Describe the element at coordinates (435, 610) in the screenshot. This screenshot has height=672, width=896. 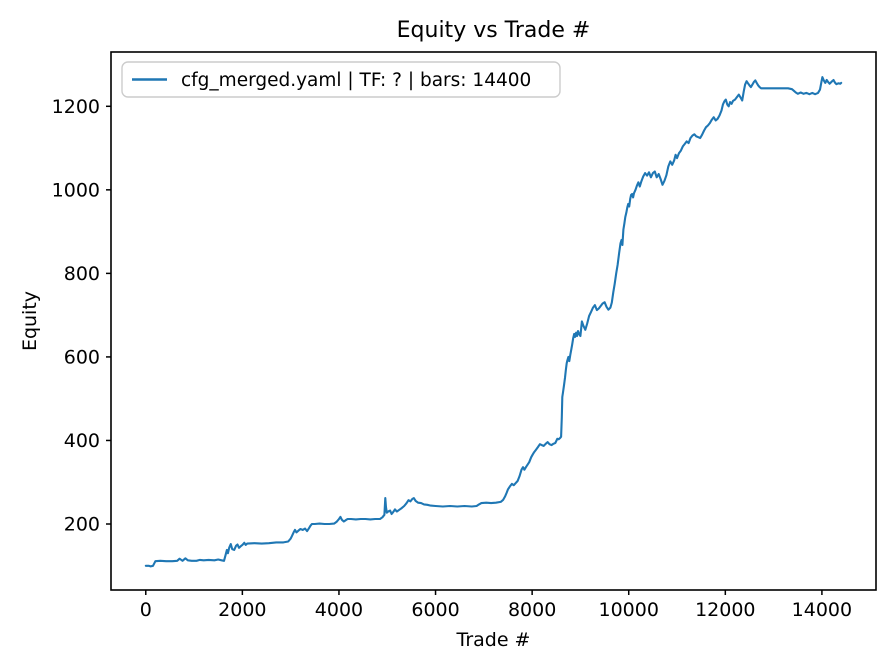
I see `x-tick-label: 6000` at that location.